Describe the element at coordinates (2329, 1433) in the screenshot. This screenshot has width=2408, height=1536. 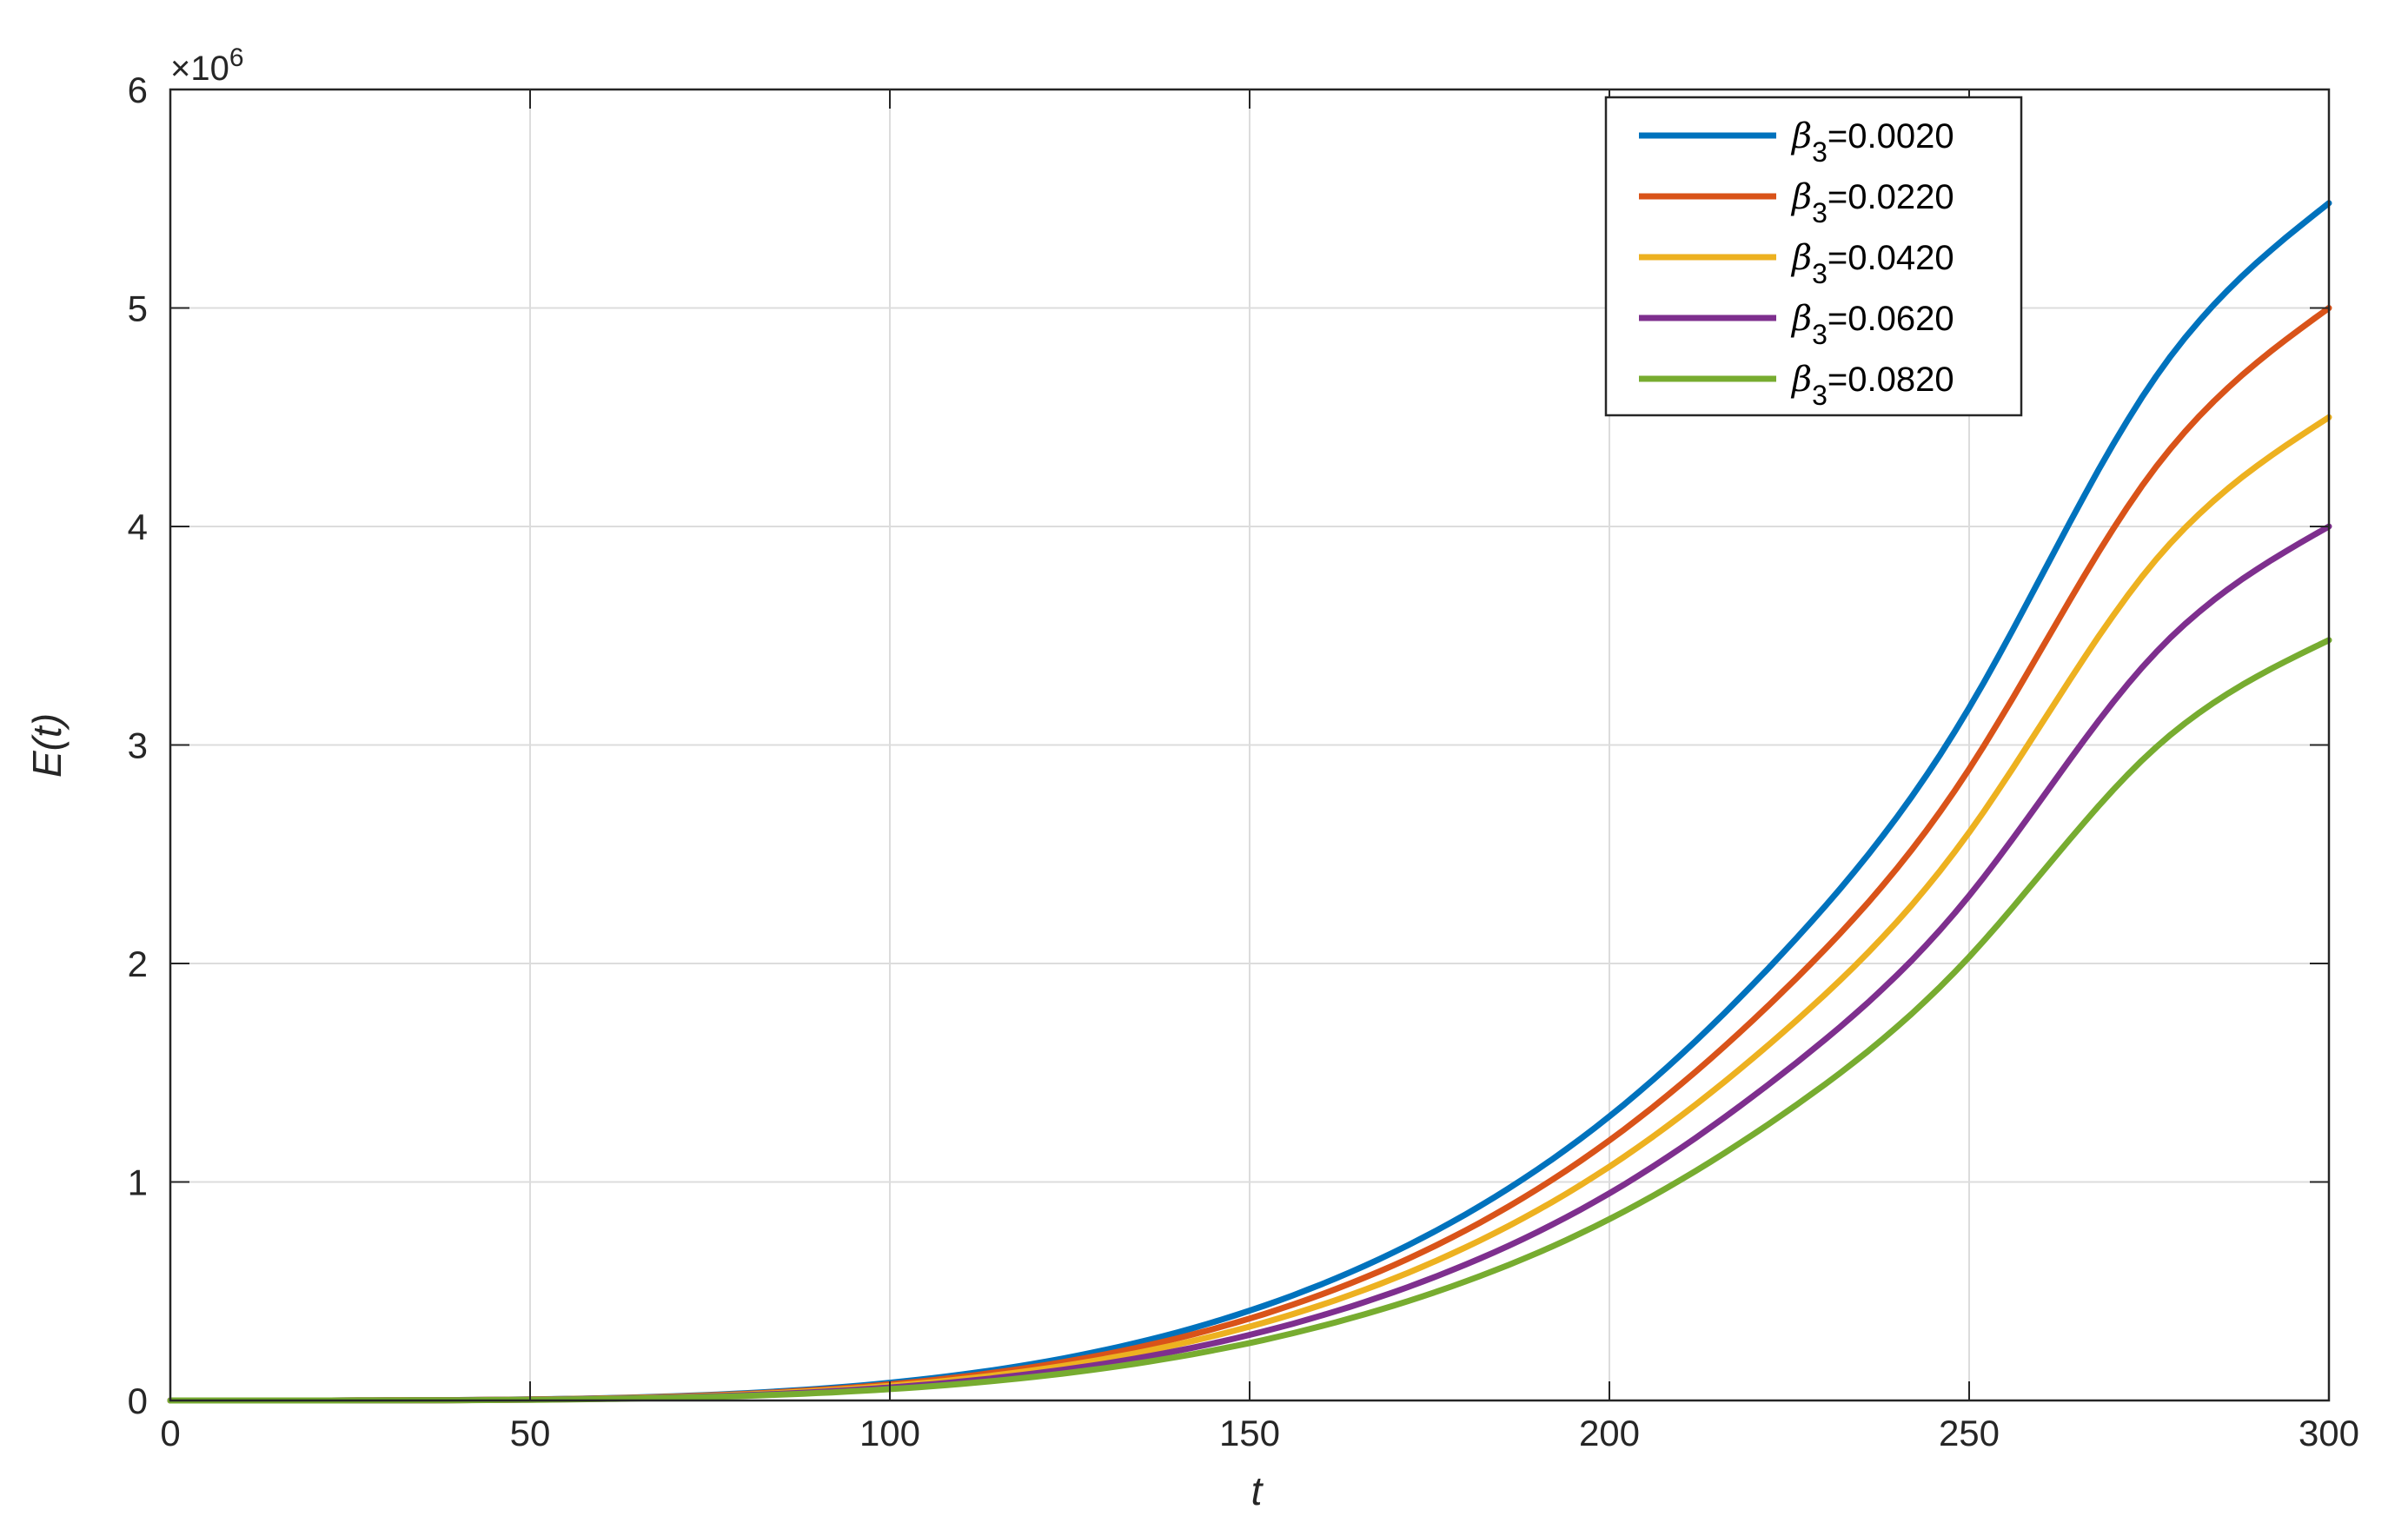
I see `x-tick-label: 300` at that location.